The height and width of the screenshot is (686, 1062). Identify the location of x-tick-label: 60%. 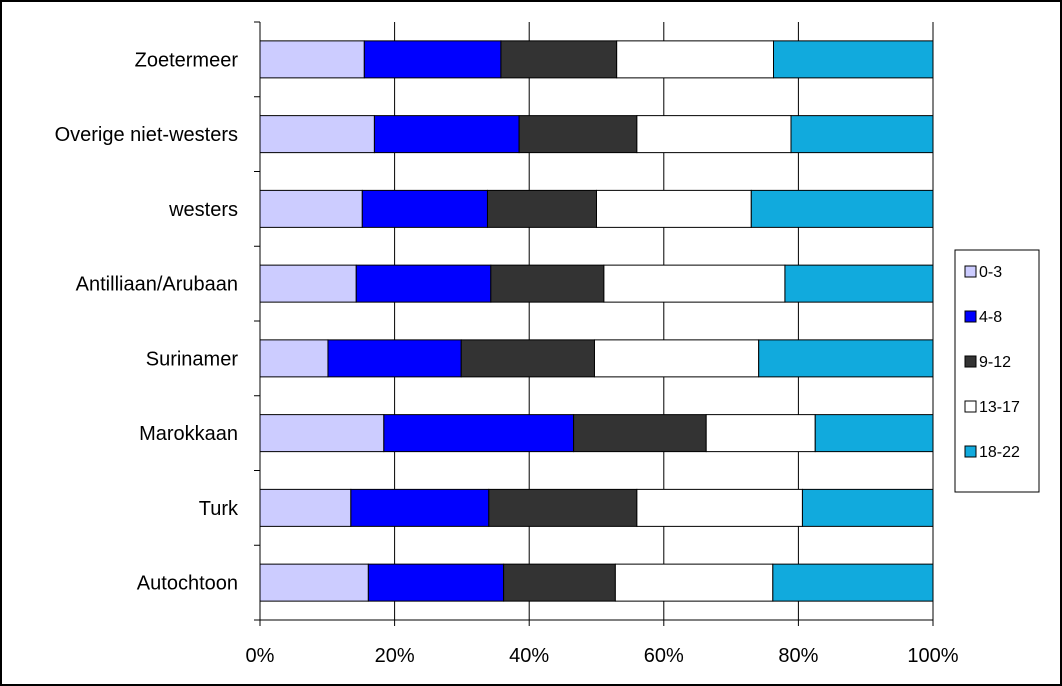
(664, 656).